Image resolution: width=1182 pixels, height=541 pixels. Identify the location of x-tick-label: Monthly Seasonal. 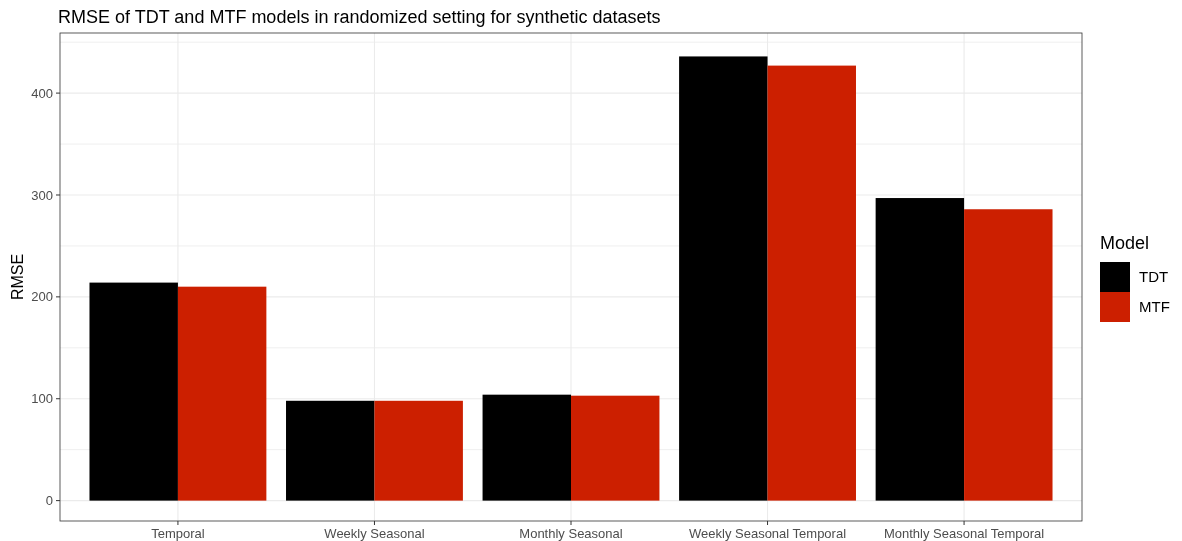
(571, 533).